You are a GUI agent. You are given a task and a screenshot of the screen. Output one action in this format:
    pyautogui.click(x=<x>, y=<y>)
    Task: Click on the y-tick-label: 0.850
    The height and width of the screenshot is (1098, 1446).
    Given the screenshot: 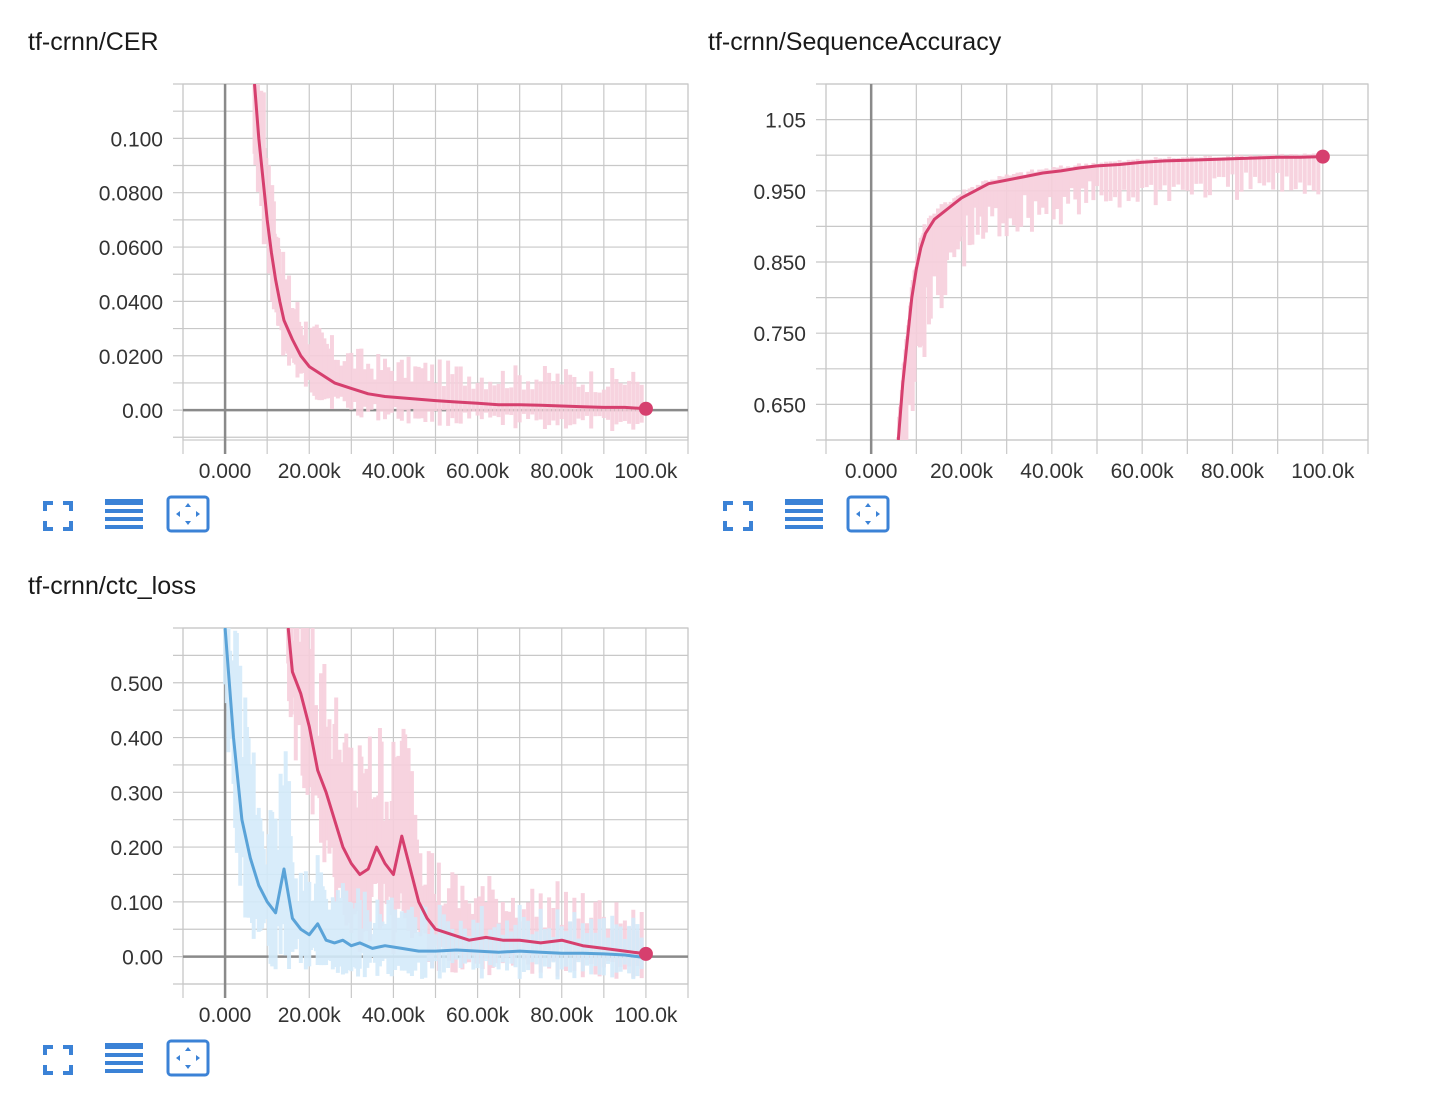 What is the action you would take?
    pyautogui.click(x=779, y=263)
    